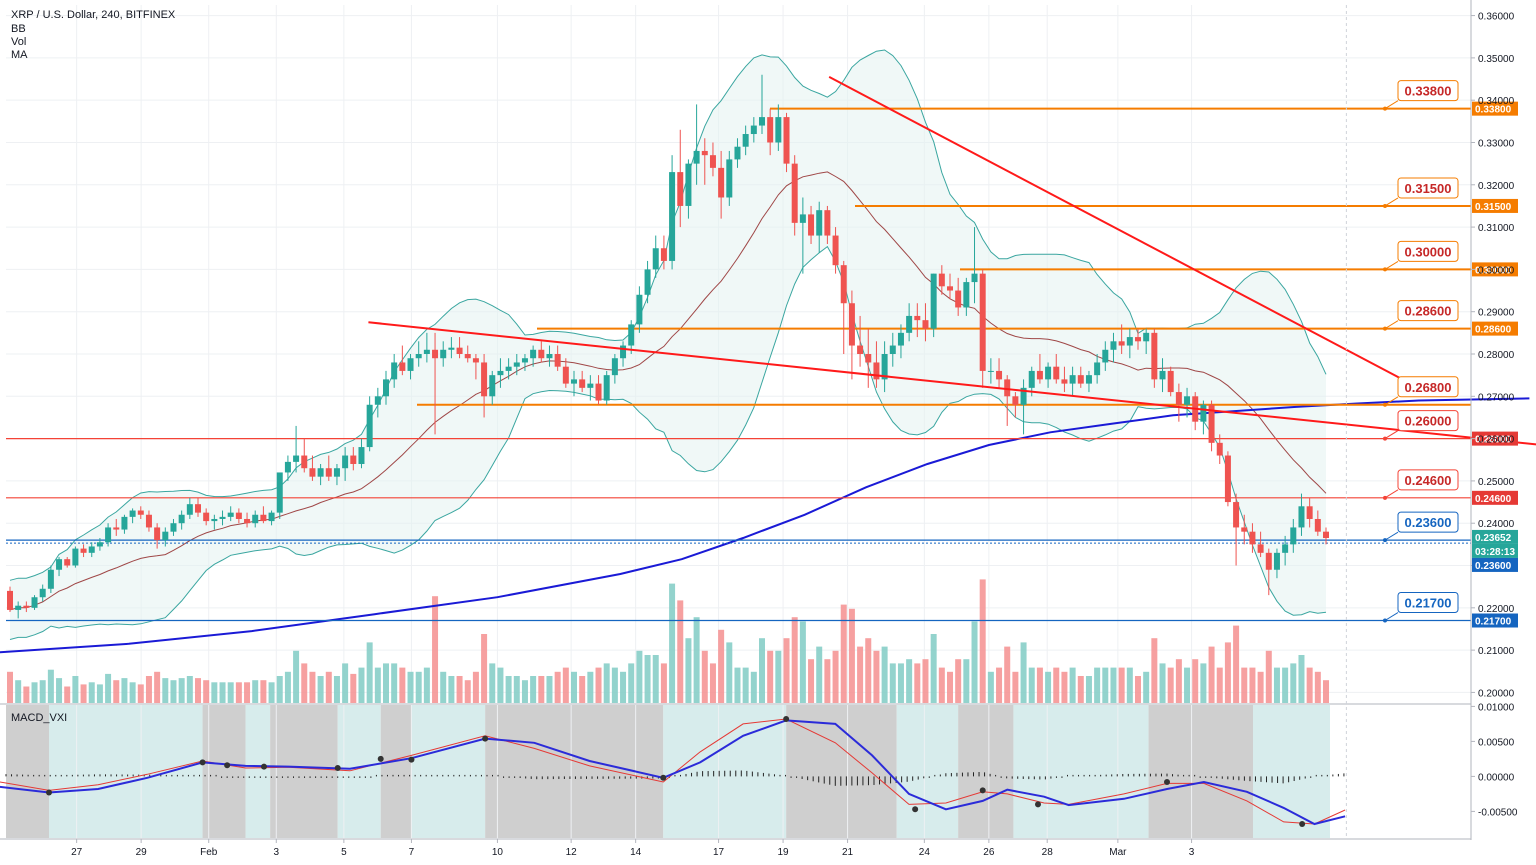  I want to click on time-tick-label: Feb, so click(209, 852).